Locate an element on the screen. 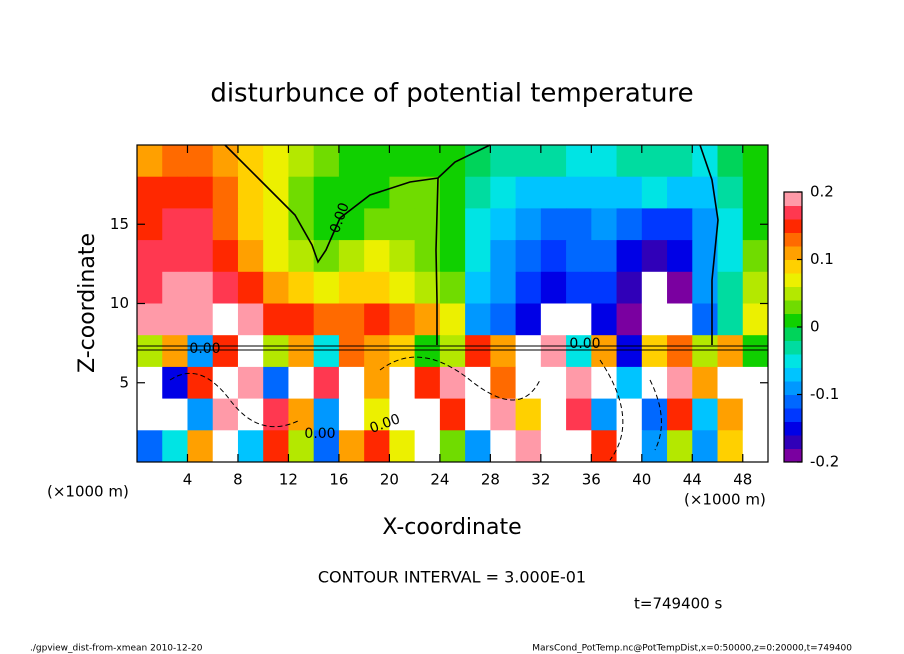 This screenshot has width=904, height=654. x-unit-left: (×1000 m) is located at coordinates (88, 492).